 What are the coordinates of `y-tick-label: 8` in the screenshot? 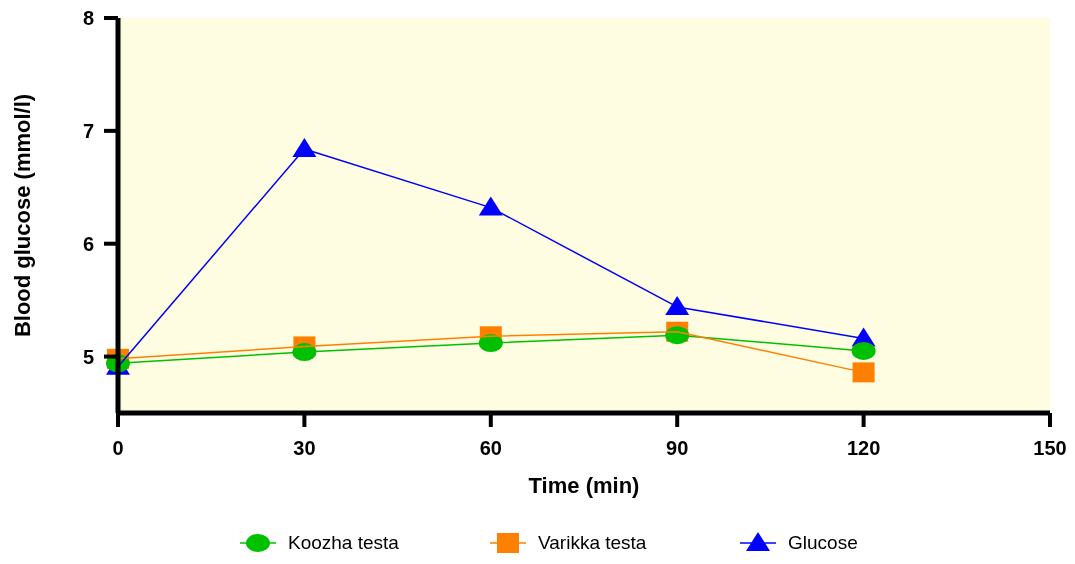 It's located at (88, 18).